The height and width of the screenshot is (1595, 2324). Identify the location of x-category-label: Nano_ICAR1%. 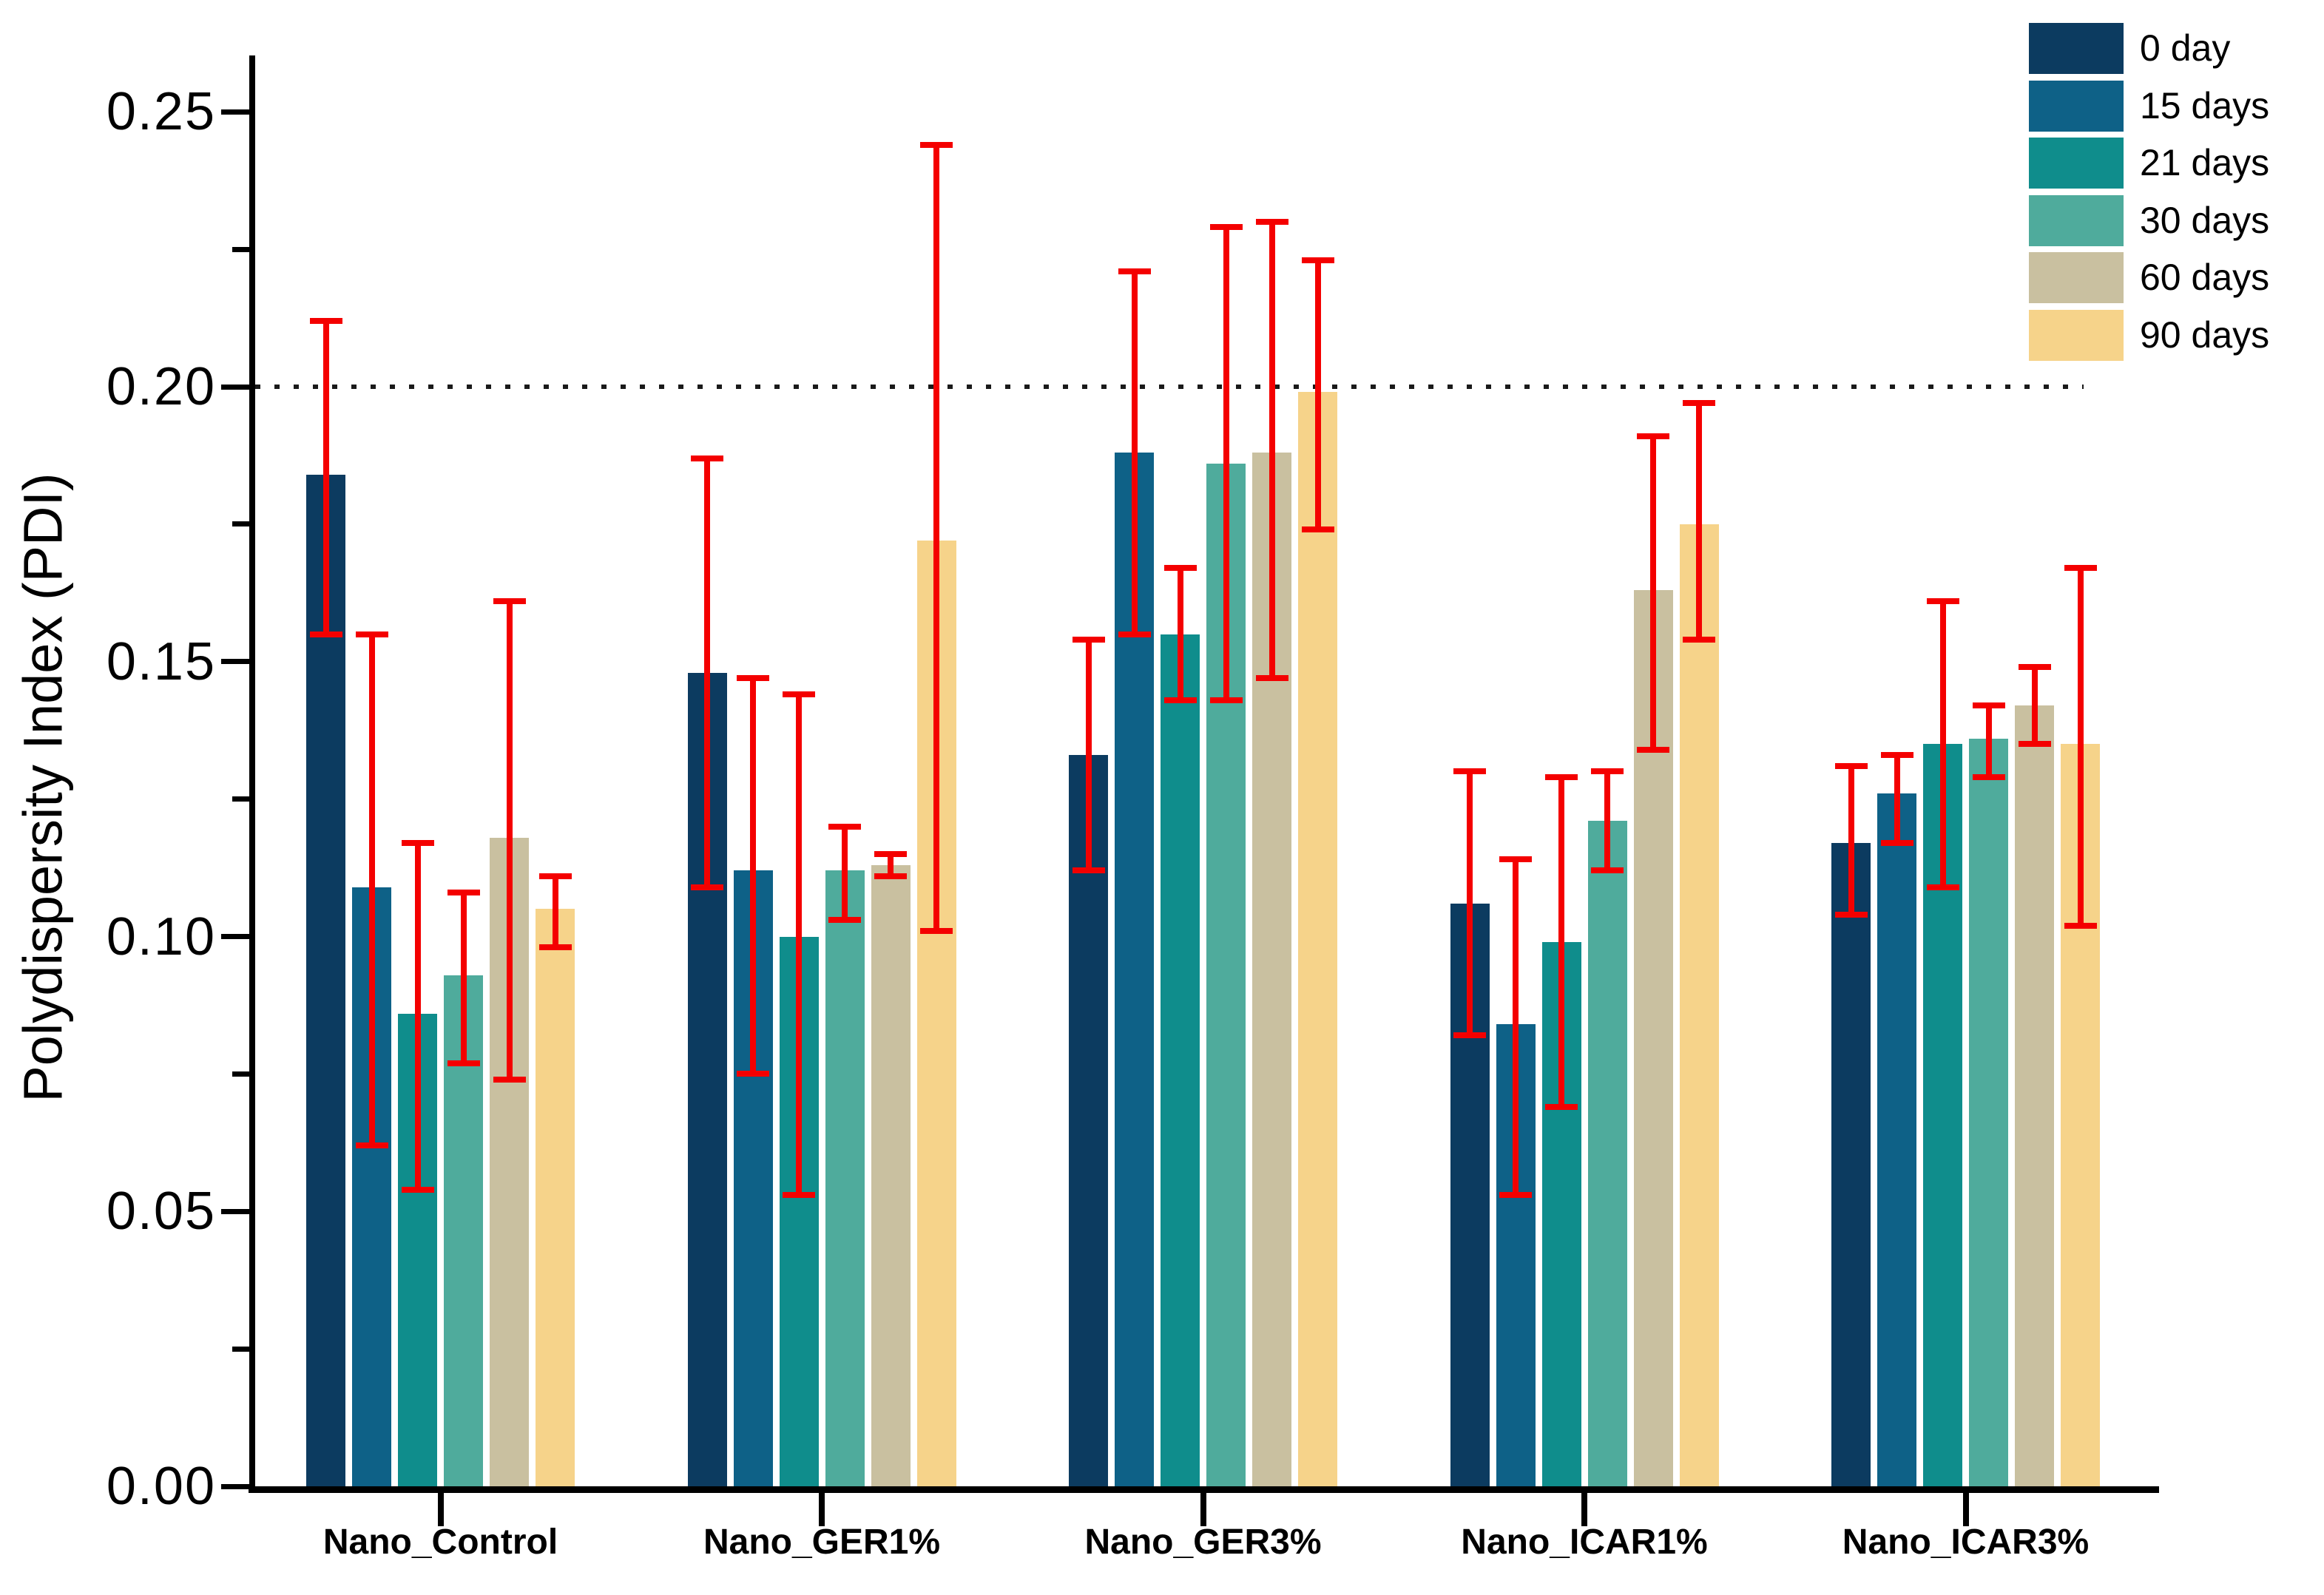
(1584, 1542).